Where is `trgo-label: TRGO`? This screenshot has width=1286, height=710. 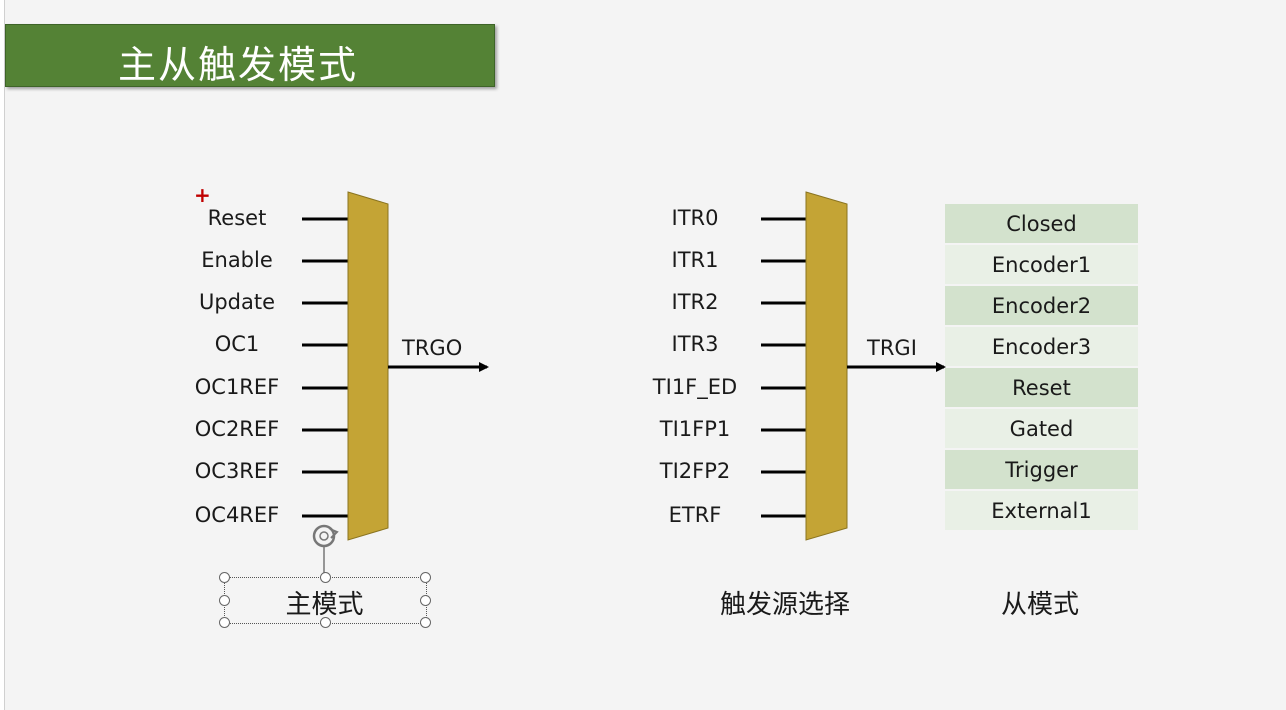
trgo-label: TRGO is located at coordinates (432, 348).